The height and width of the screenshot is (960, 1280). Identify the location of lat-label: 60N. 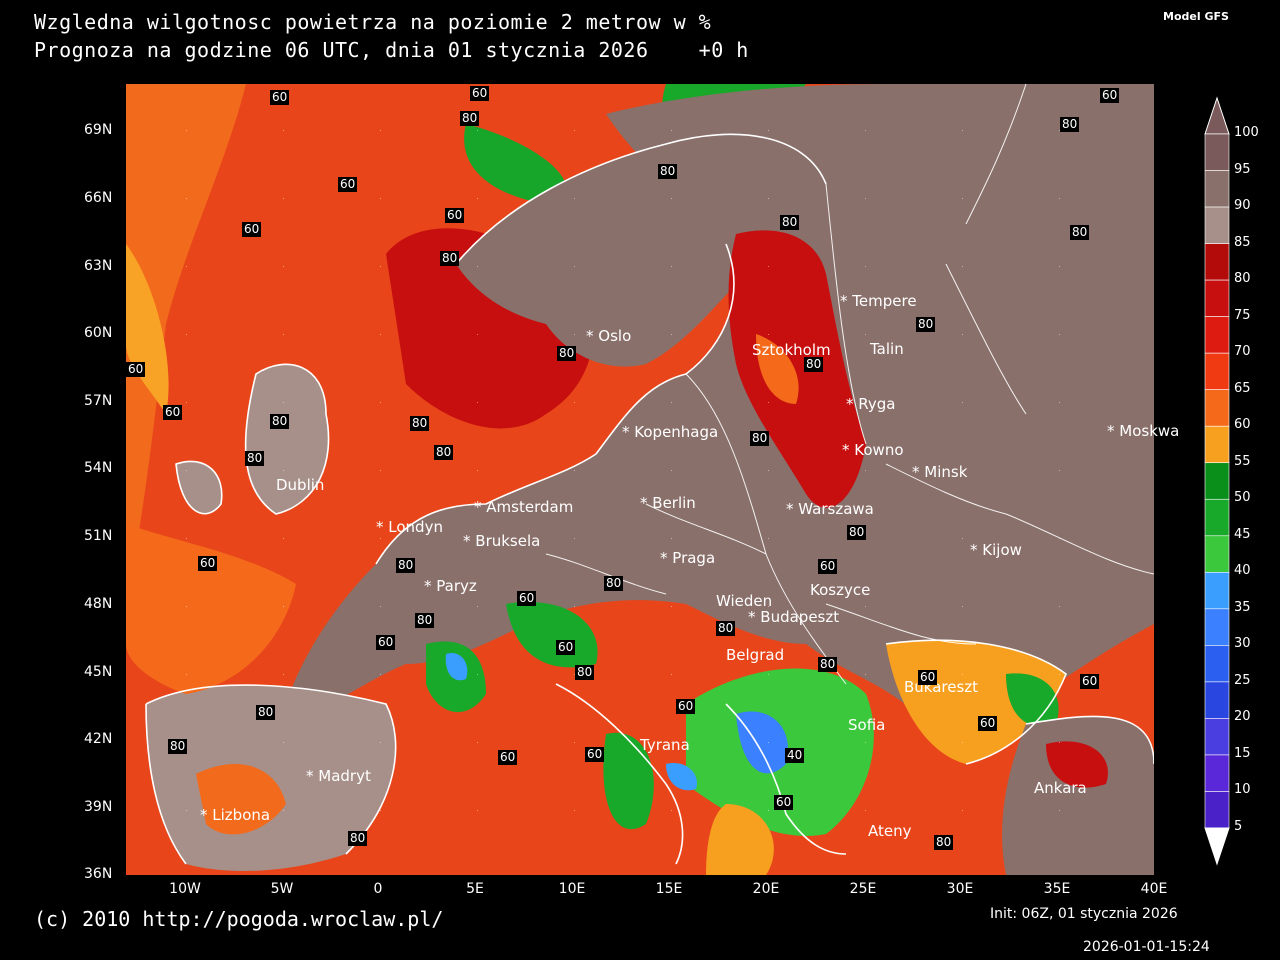
(98, 333).